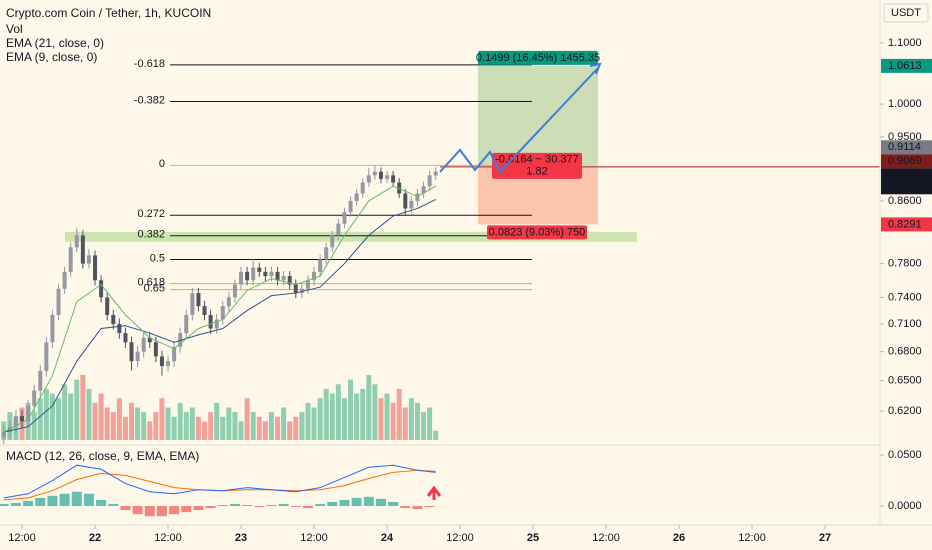 This screenshot has height=550, width=932. What do you see at coordinates (902, 187) in the screenshot?
I see `price-timer: 55:38` at bounding box center [902, 187].